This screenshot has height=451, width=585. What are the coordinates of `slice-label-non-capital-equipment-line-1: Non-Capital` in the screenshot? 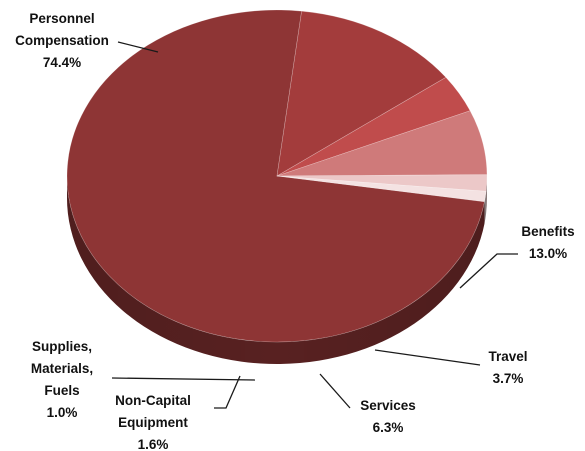 It's located at (153, 400).